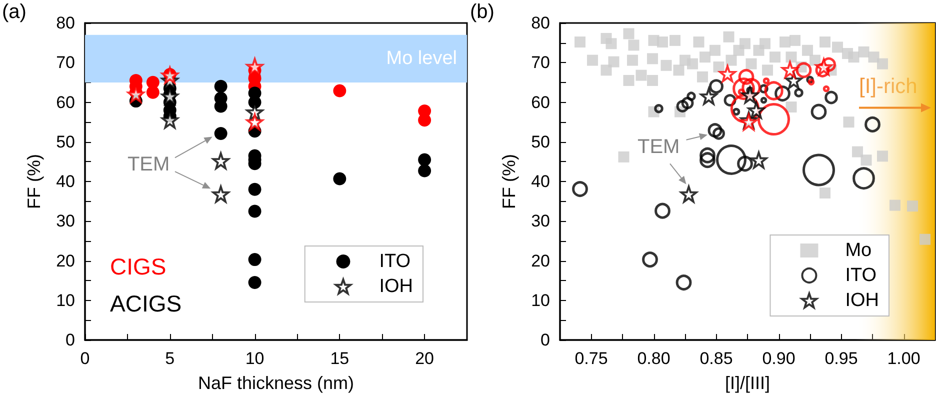  What do you see at coordinates (482, 12) in the screenshot?
I see `chart-title: (b)` at bounding box center [482, 12].